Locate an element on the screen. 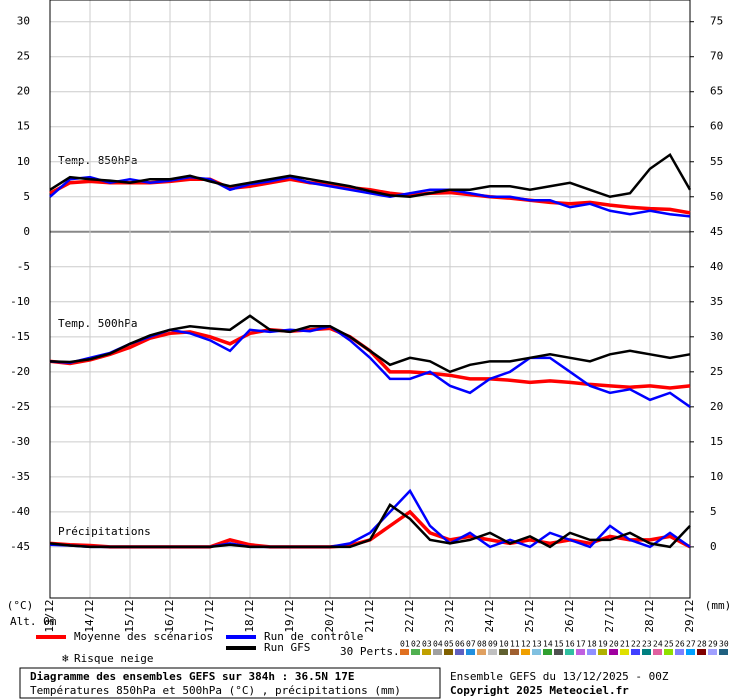 Image resolution: width=740 pixels, height=700 pixels. altitude-label: Alt. 0m is located at coordinates (33, 621).